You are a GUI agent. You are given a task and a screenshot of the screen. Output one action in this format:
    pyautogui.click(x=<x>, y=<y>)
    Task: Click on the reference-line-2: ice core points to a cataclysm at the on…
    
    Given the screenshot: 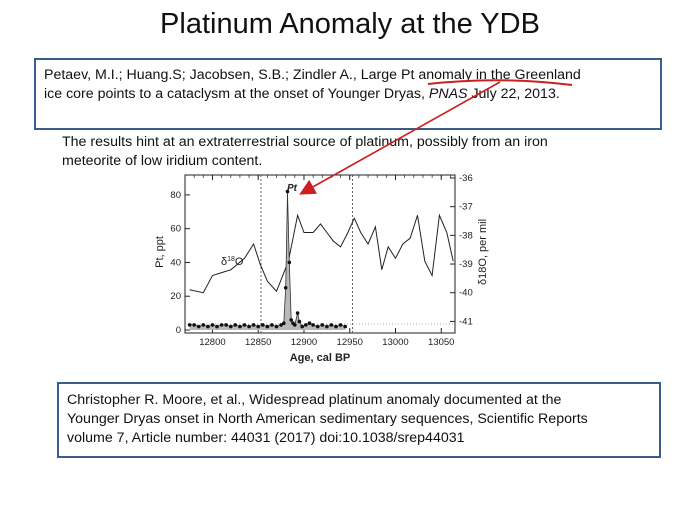 What is the action you would take?
    pyautogui.click(x=348, y=94)
    